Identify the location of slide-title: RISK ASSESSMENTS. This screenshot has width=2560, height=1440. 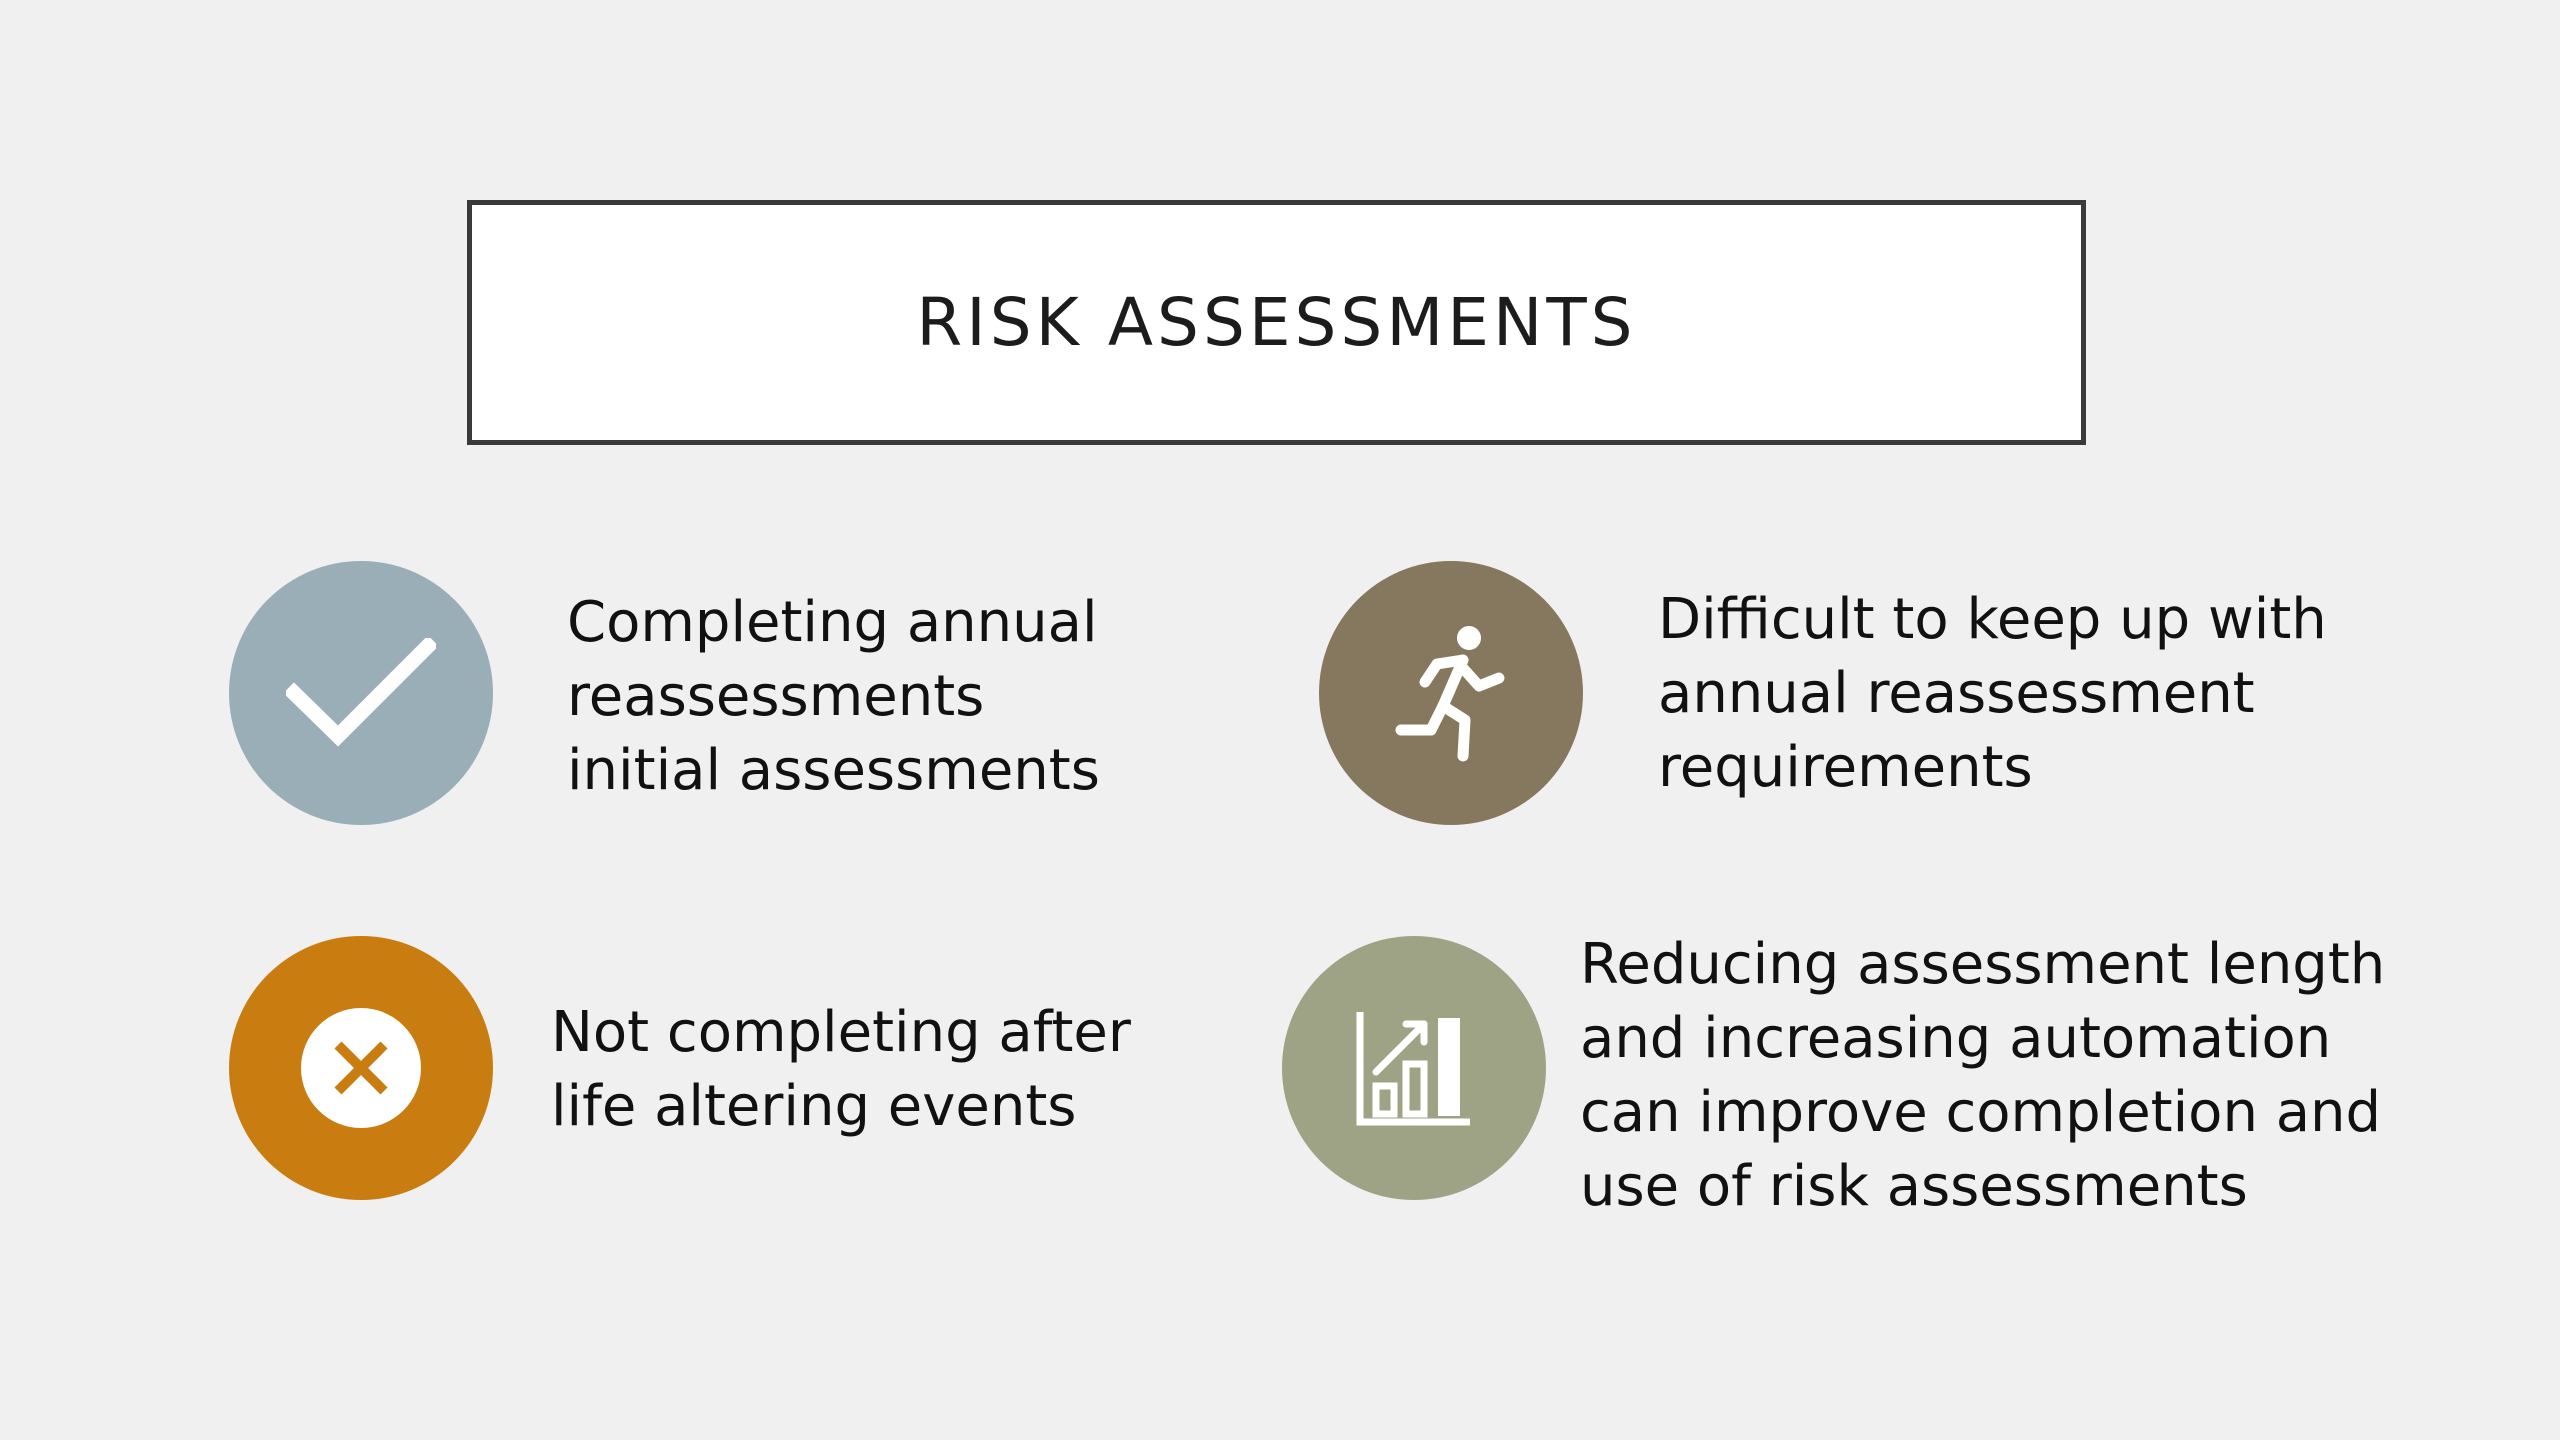
(1276, 322).